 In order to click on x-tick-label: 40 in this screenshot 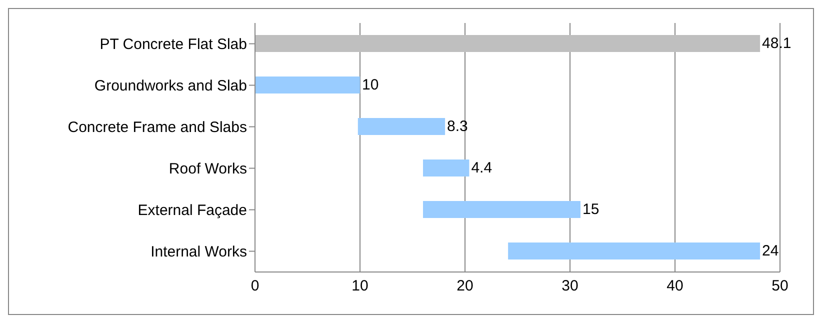, I will do `click(675, 286)`.